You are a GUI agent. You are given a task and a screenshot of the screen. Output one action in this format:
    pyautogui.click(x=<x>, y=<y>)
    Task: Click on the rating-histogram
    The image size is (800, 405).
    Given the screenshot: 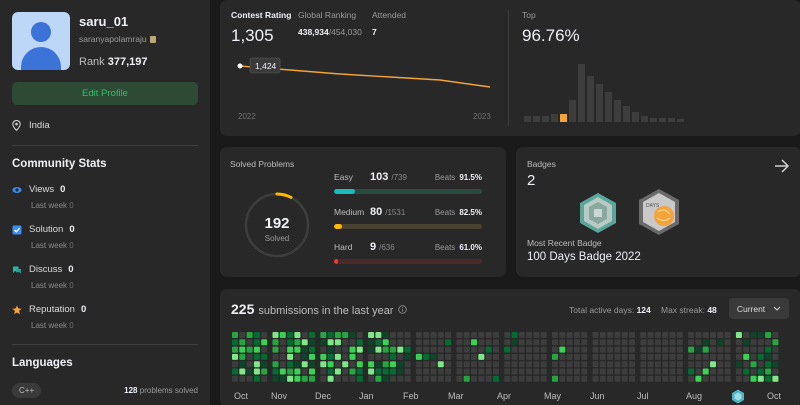 What is the action you would take?
    pyautogui.click(x=607, y=91)
    